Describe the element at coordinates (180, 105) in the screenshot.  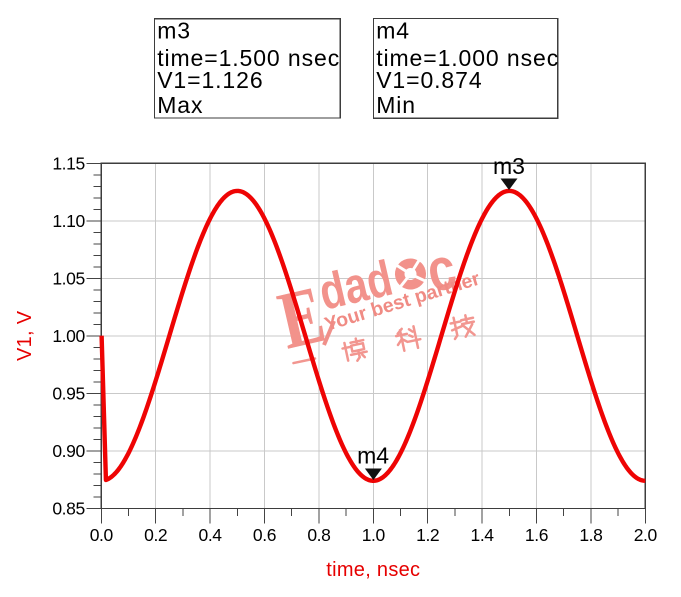
I see `svg-text: Max` at that location.